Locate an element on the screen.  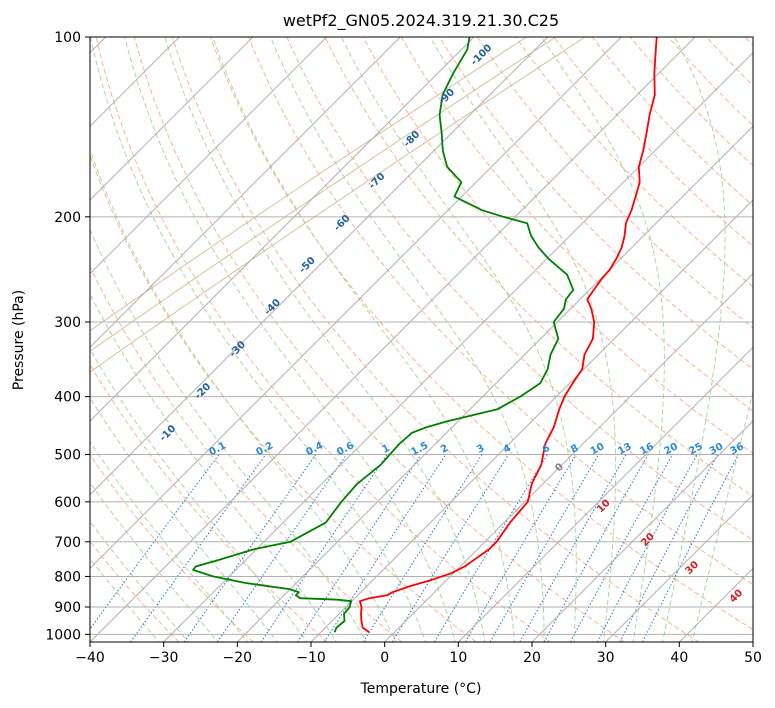
mixing-ratio-label: 2 is located at coordinates (444, 449).